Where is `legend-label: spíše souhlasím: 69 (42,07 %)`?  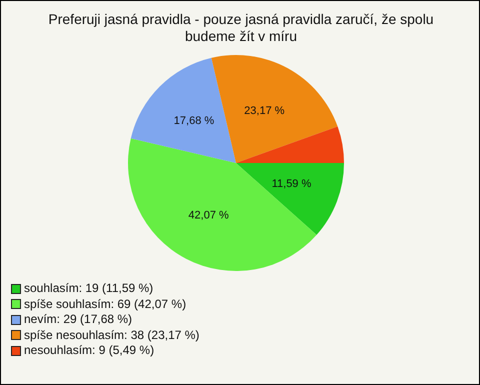 legend-label: spíše souhlasím: 69 (42,07 %) is located at coordinates (105, 304).